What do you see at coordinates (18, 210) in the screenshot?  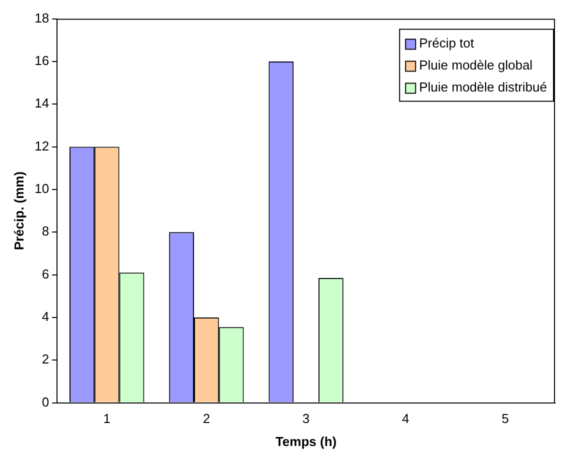 I see `y-axis-title: Précip. (mm)` at bounding box center [18, 210].